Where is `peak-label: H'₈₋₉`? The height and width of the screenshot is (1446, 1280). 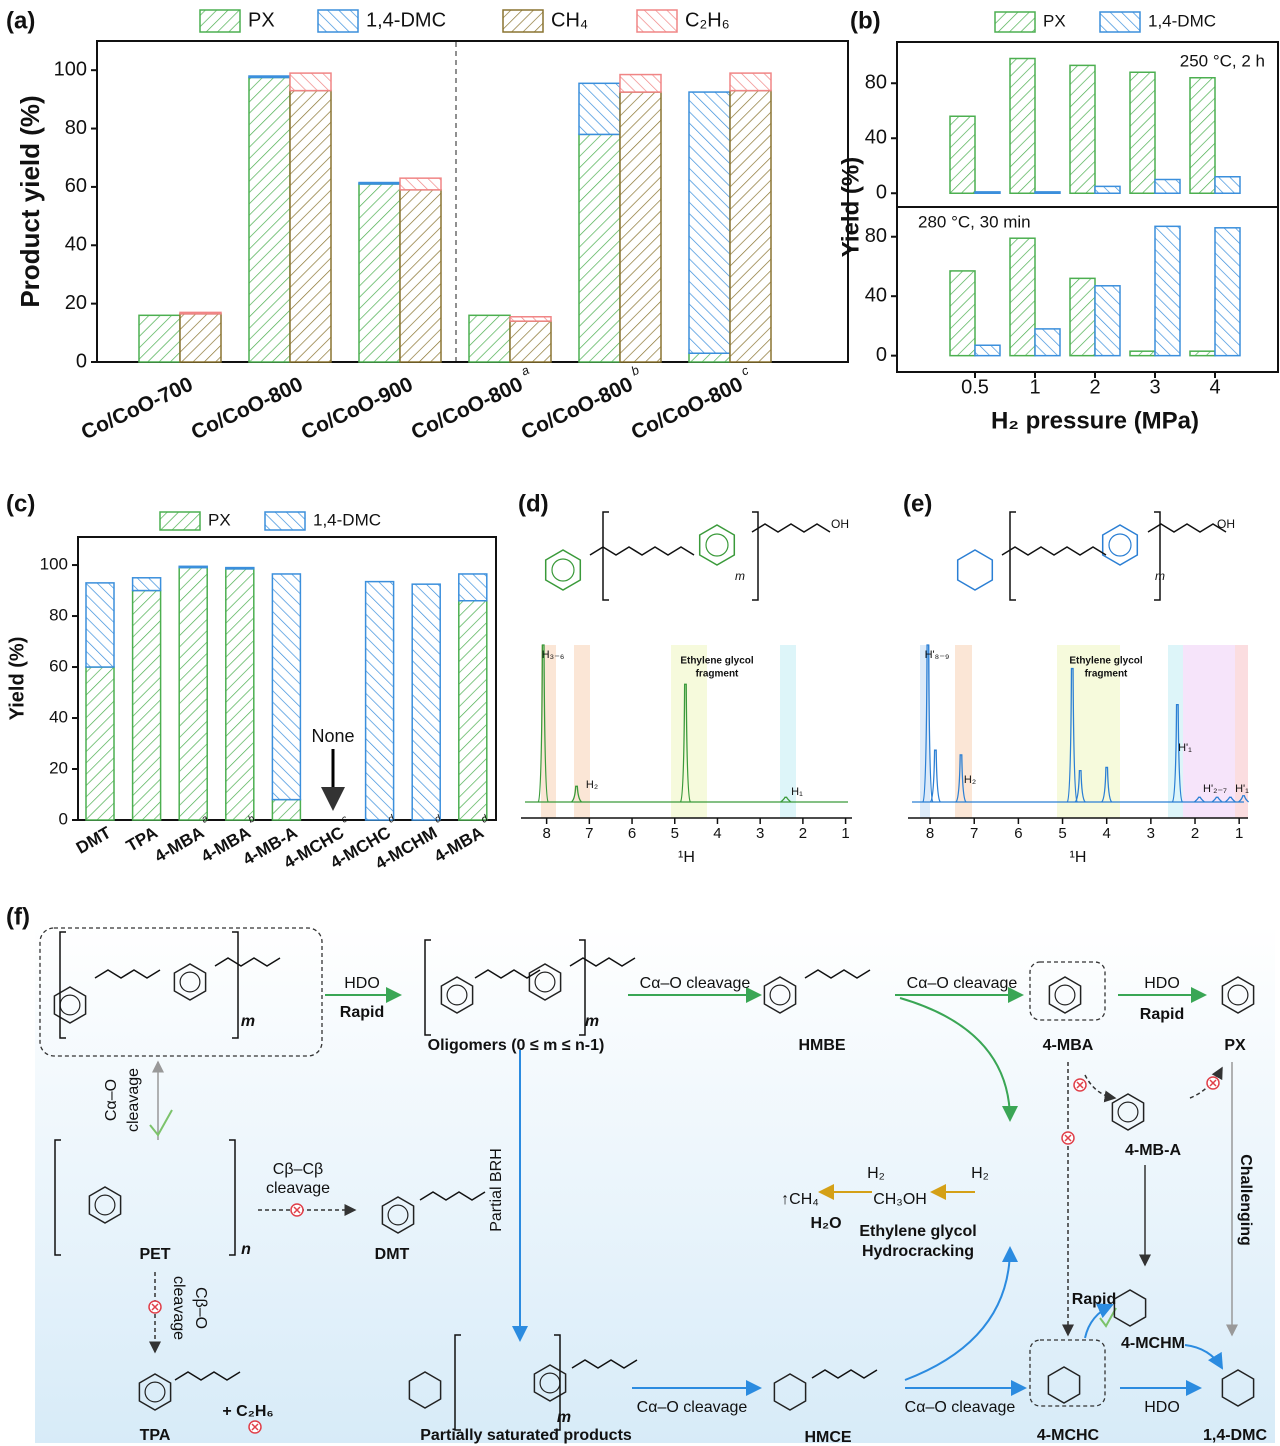
peak-label: H'₈₋₉ is located at coordinates (937, 655).